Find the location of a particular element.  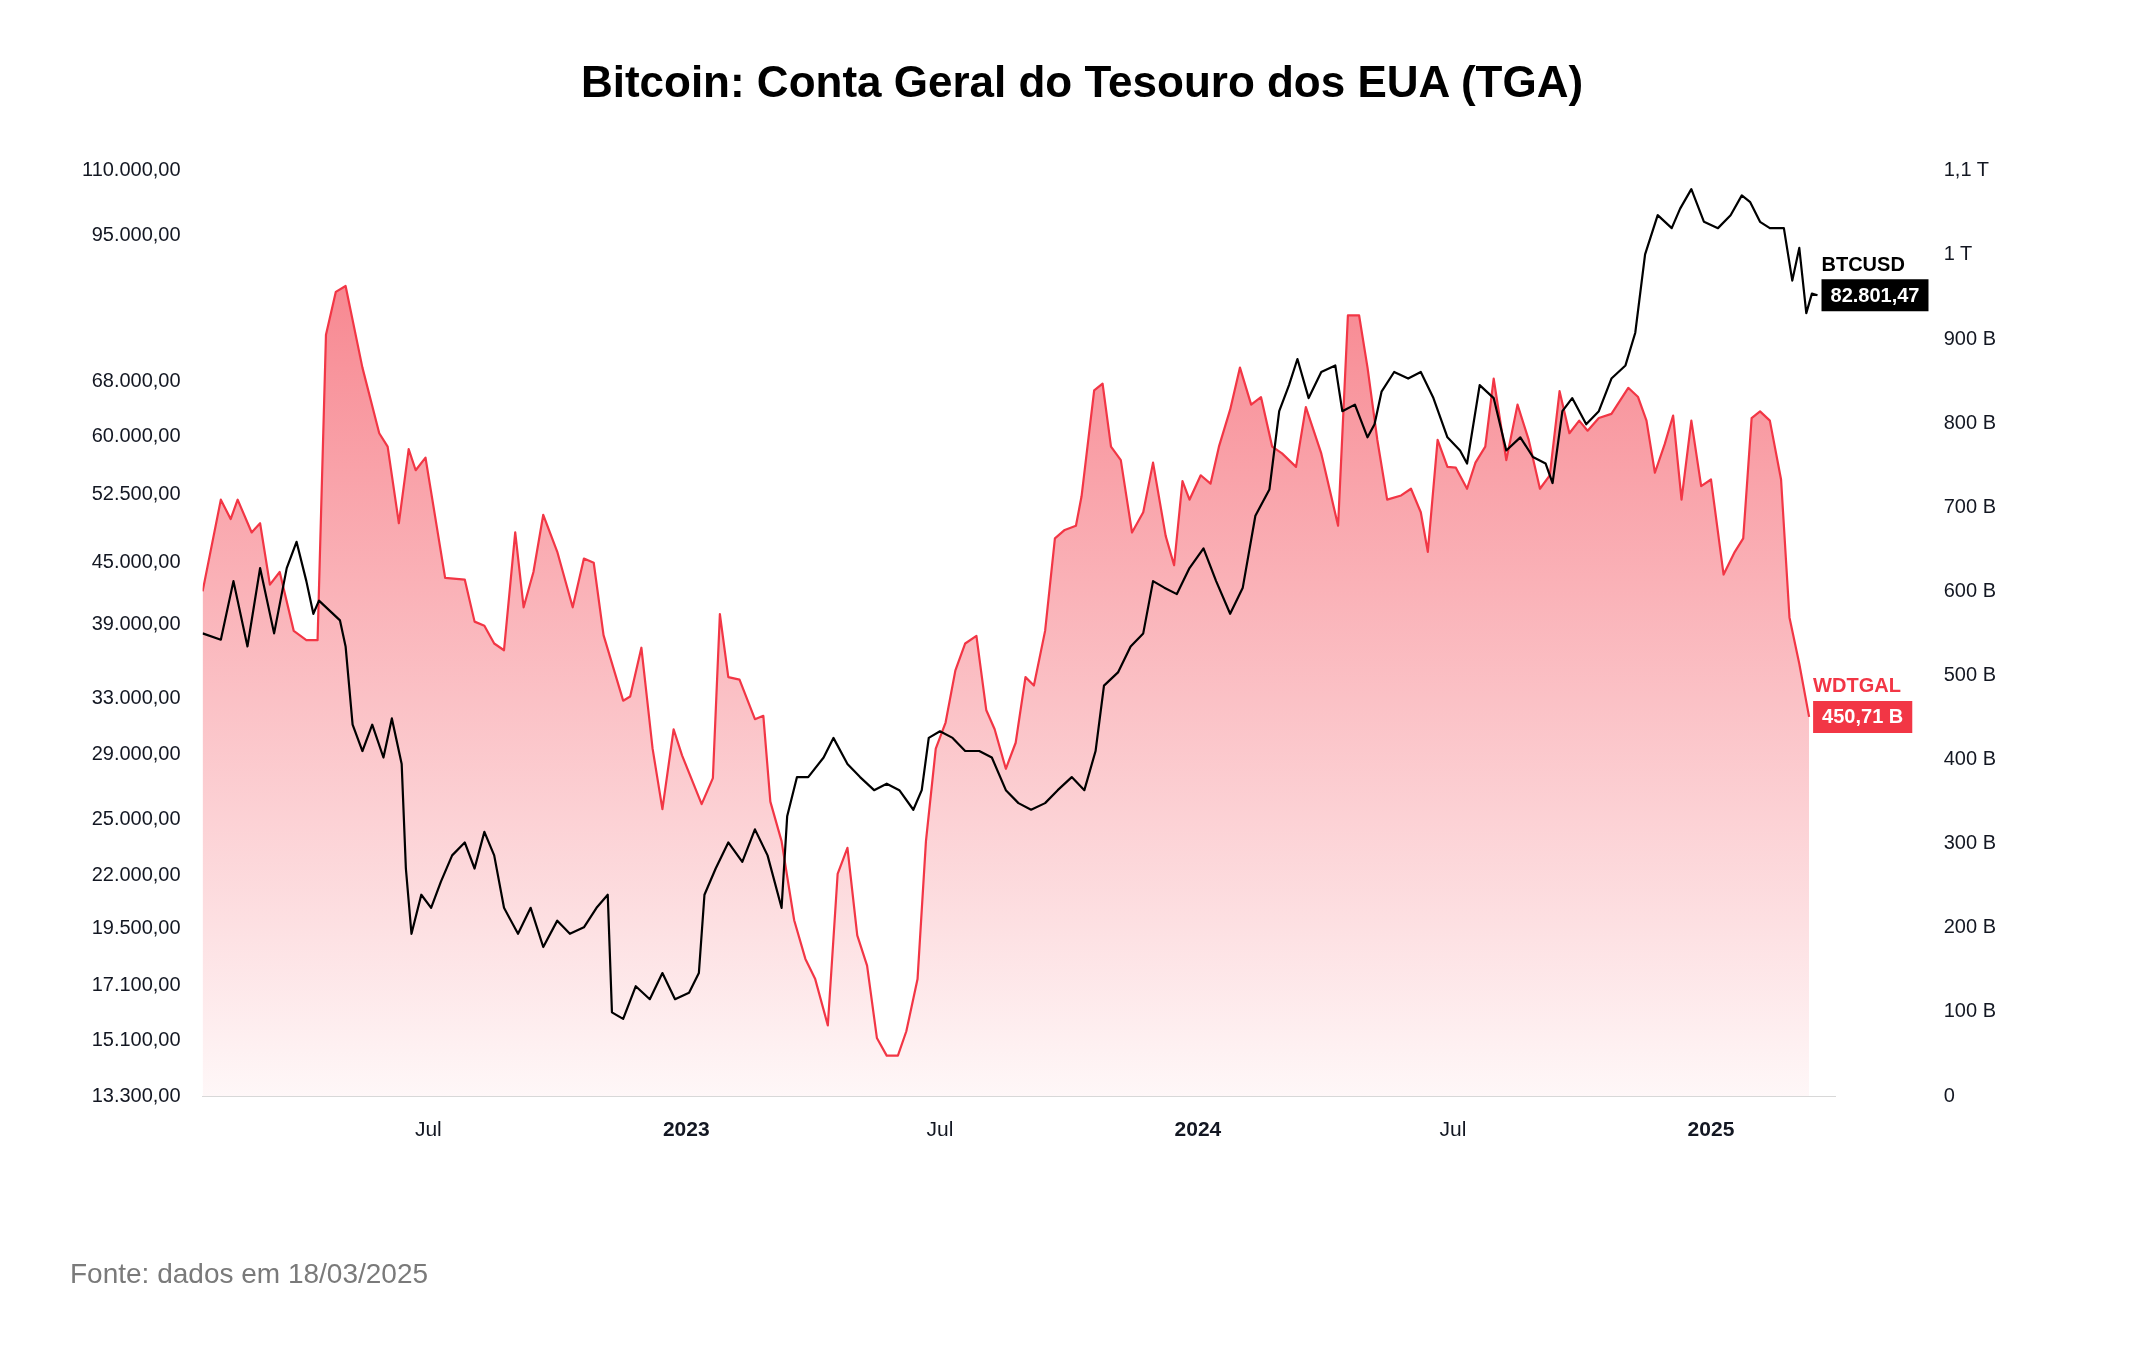

y-tick-label: 19.500,00 is located at coordinates (136, 926).